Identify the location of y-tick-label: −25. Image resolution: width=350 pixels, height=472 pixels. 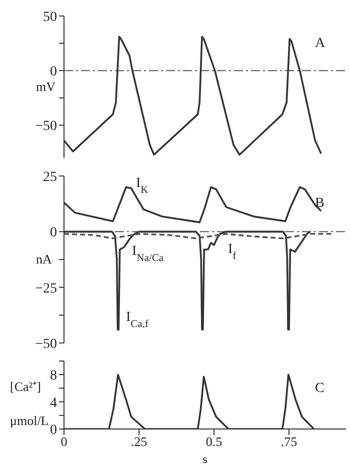
(46, 288).